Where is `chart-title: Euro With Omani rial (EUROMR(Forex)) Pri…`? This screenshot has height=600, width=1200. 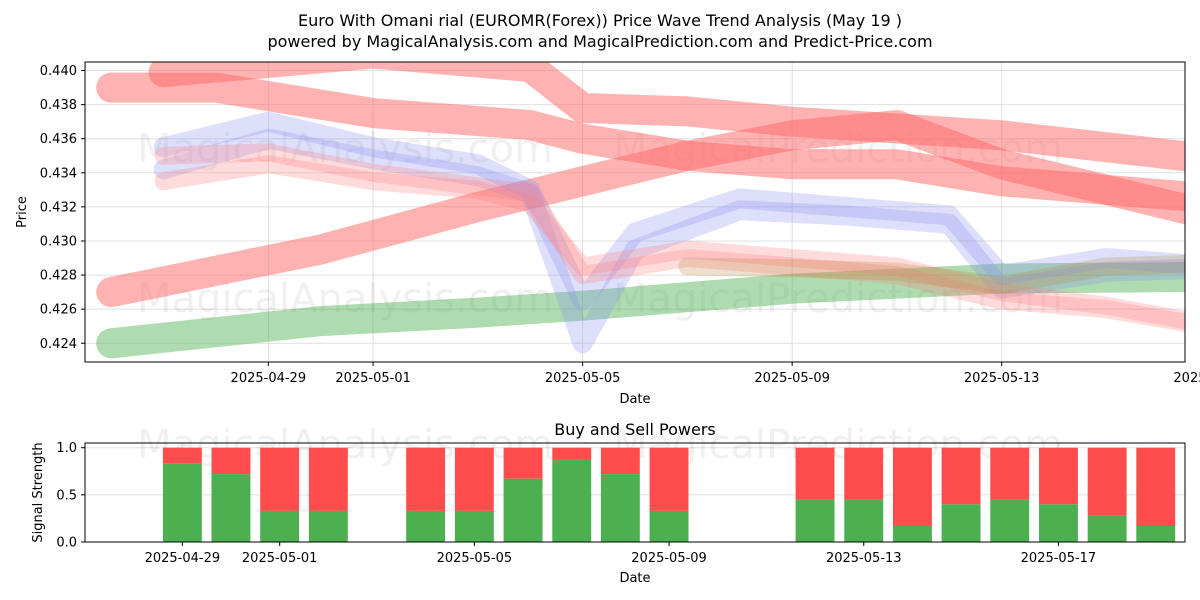 chart-title: Euro With Omani rial (EUROMR(Forex)) Pri… is located at coordinates (600, 20).